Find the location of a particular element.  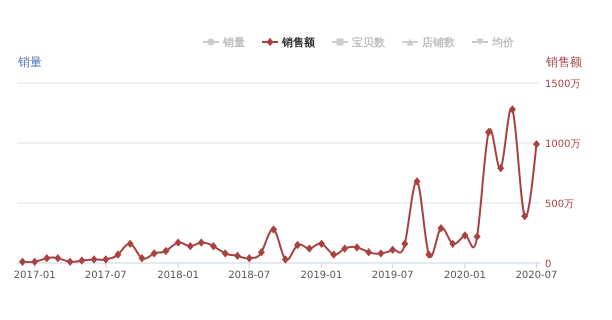

legend-label: 均价 is located at coordinates (503, 42).